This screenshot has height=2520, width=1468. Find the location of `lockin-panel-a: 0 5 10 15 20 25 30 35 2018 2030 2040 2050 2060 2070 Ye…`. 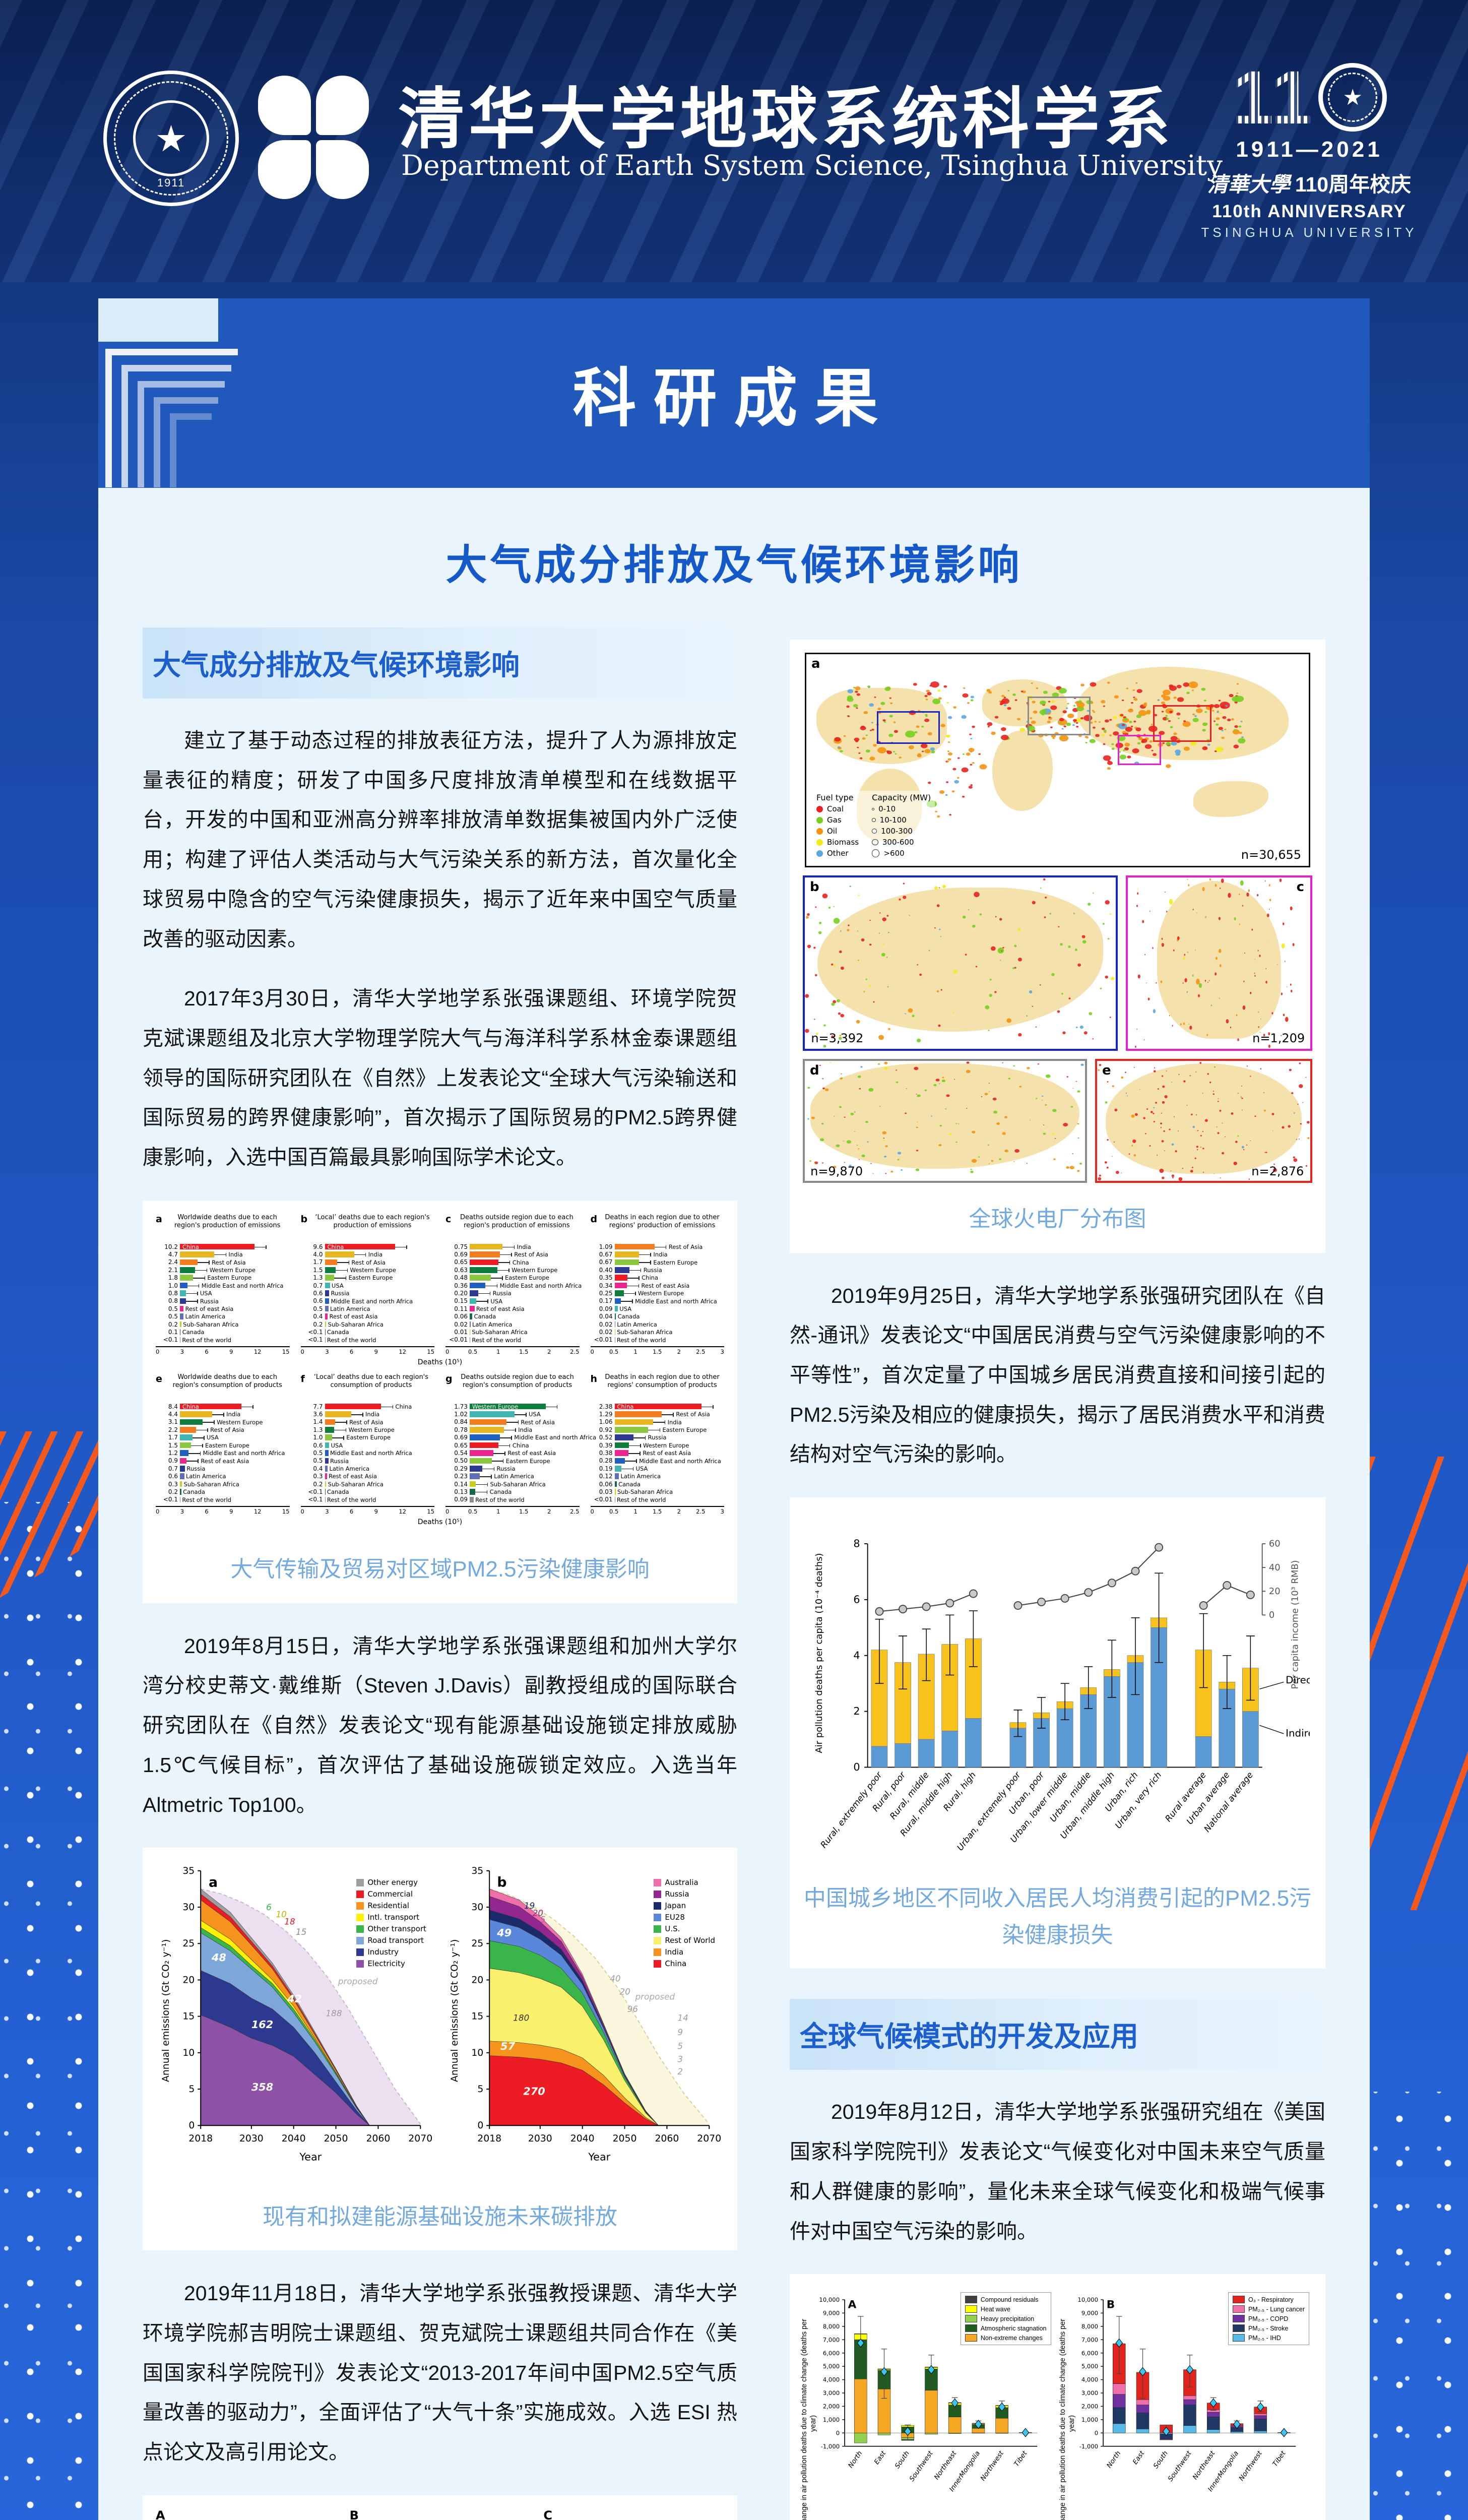

lockin-panel-a: 0 5 10 15 20 25 30 35 2018 2030 2040 2050 2060 2070 Ye… is located at coordinates (295, 2020).